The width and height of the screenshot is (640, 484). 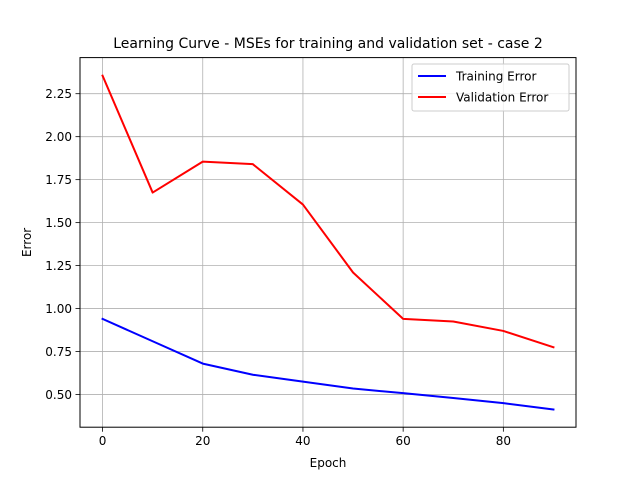 I want to click on y-tick-label: 0.75, so click(x=58, y=352).